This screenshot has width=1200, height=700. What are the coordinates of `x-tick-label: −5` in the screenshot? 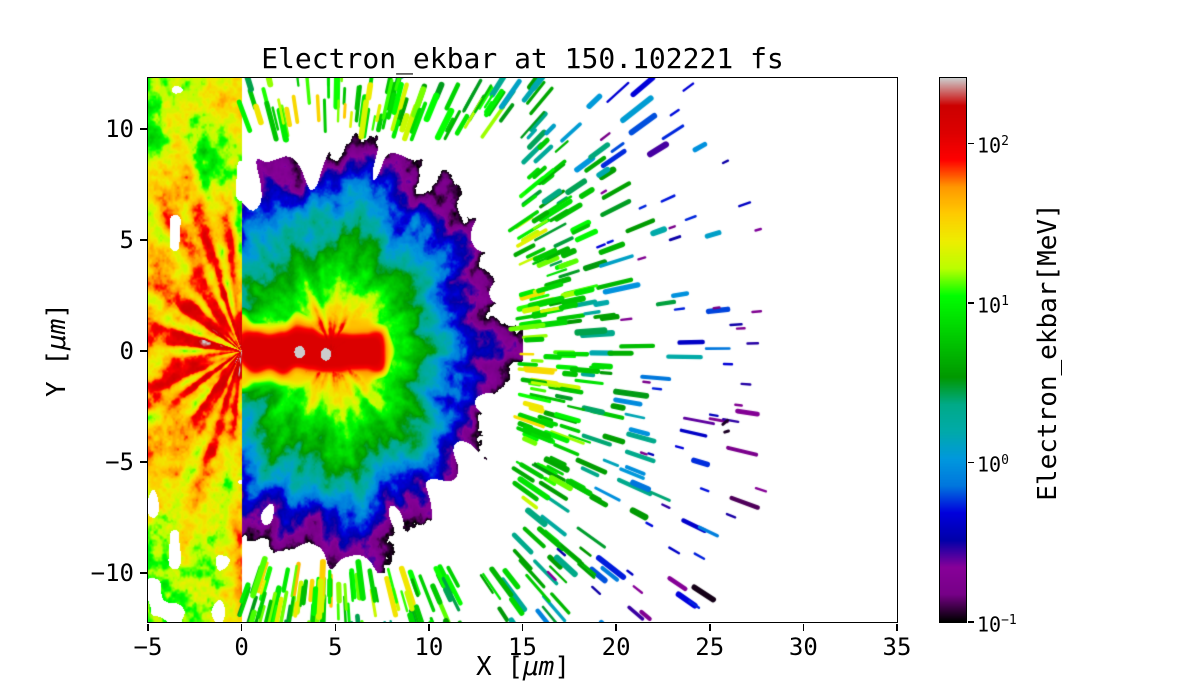 It's located at (148, 647).